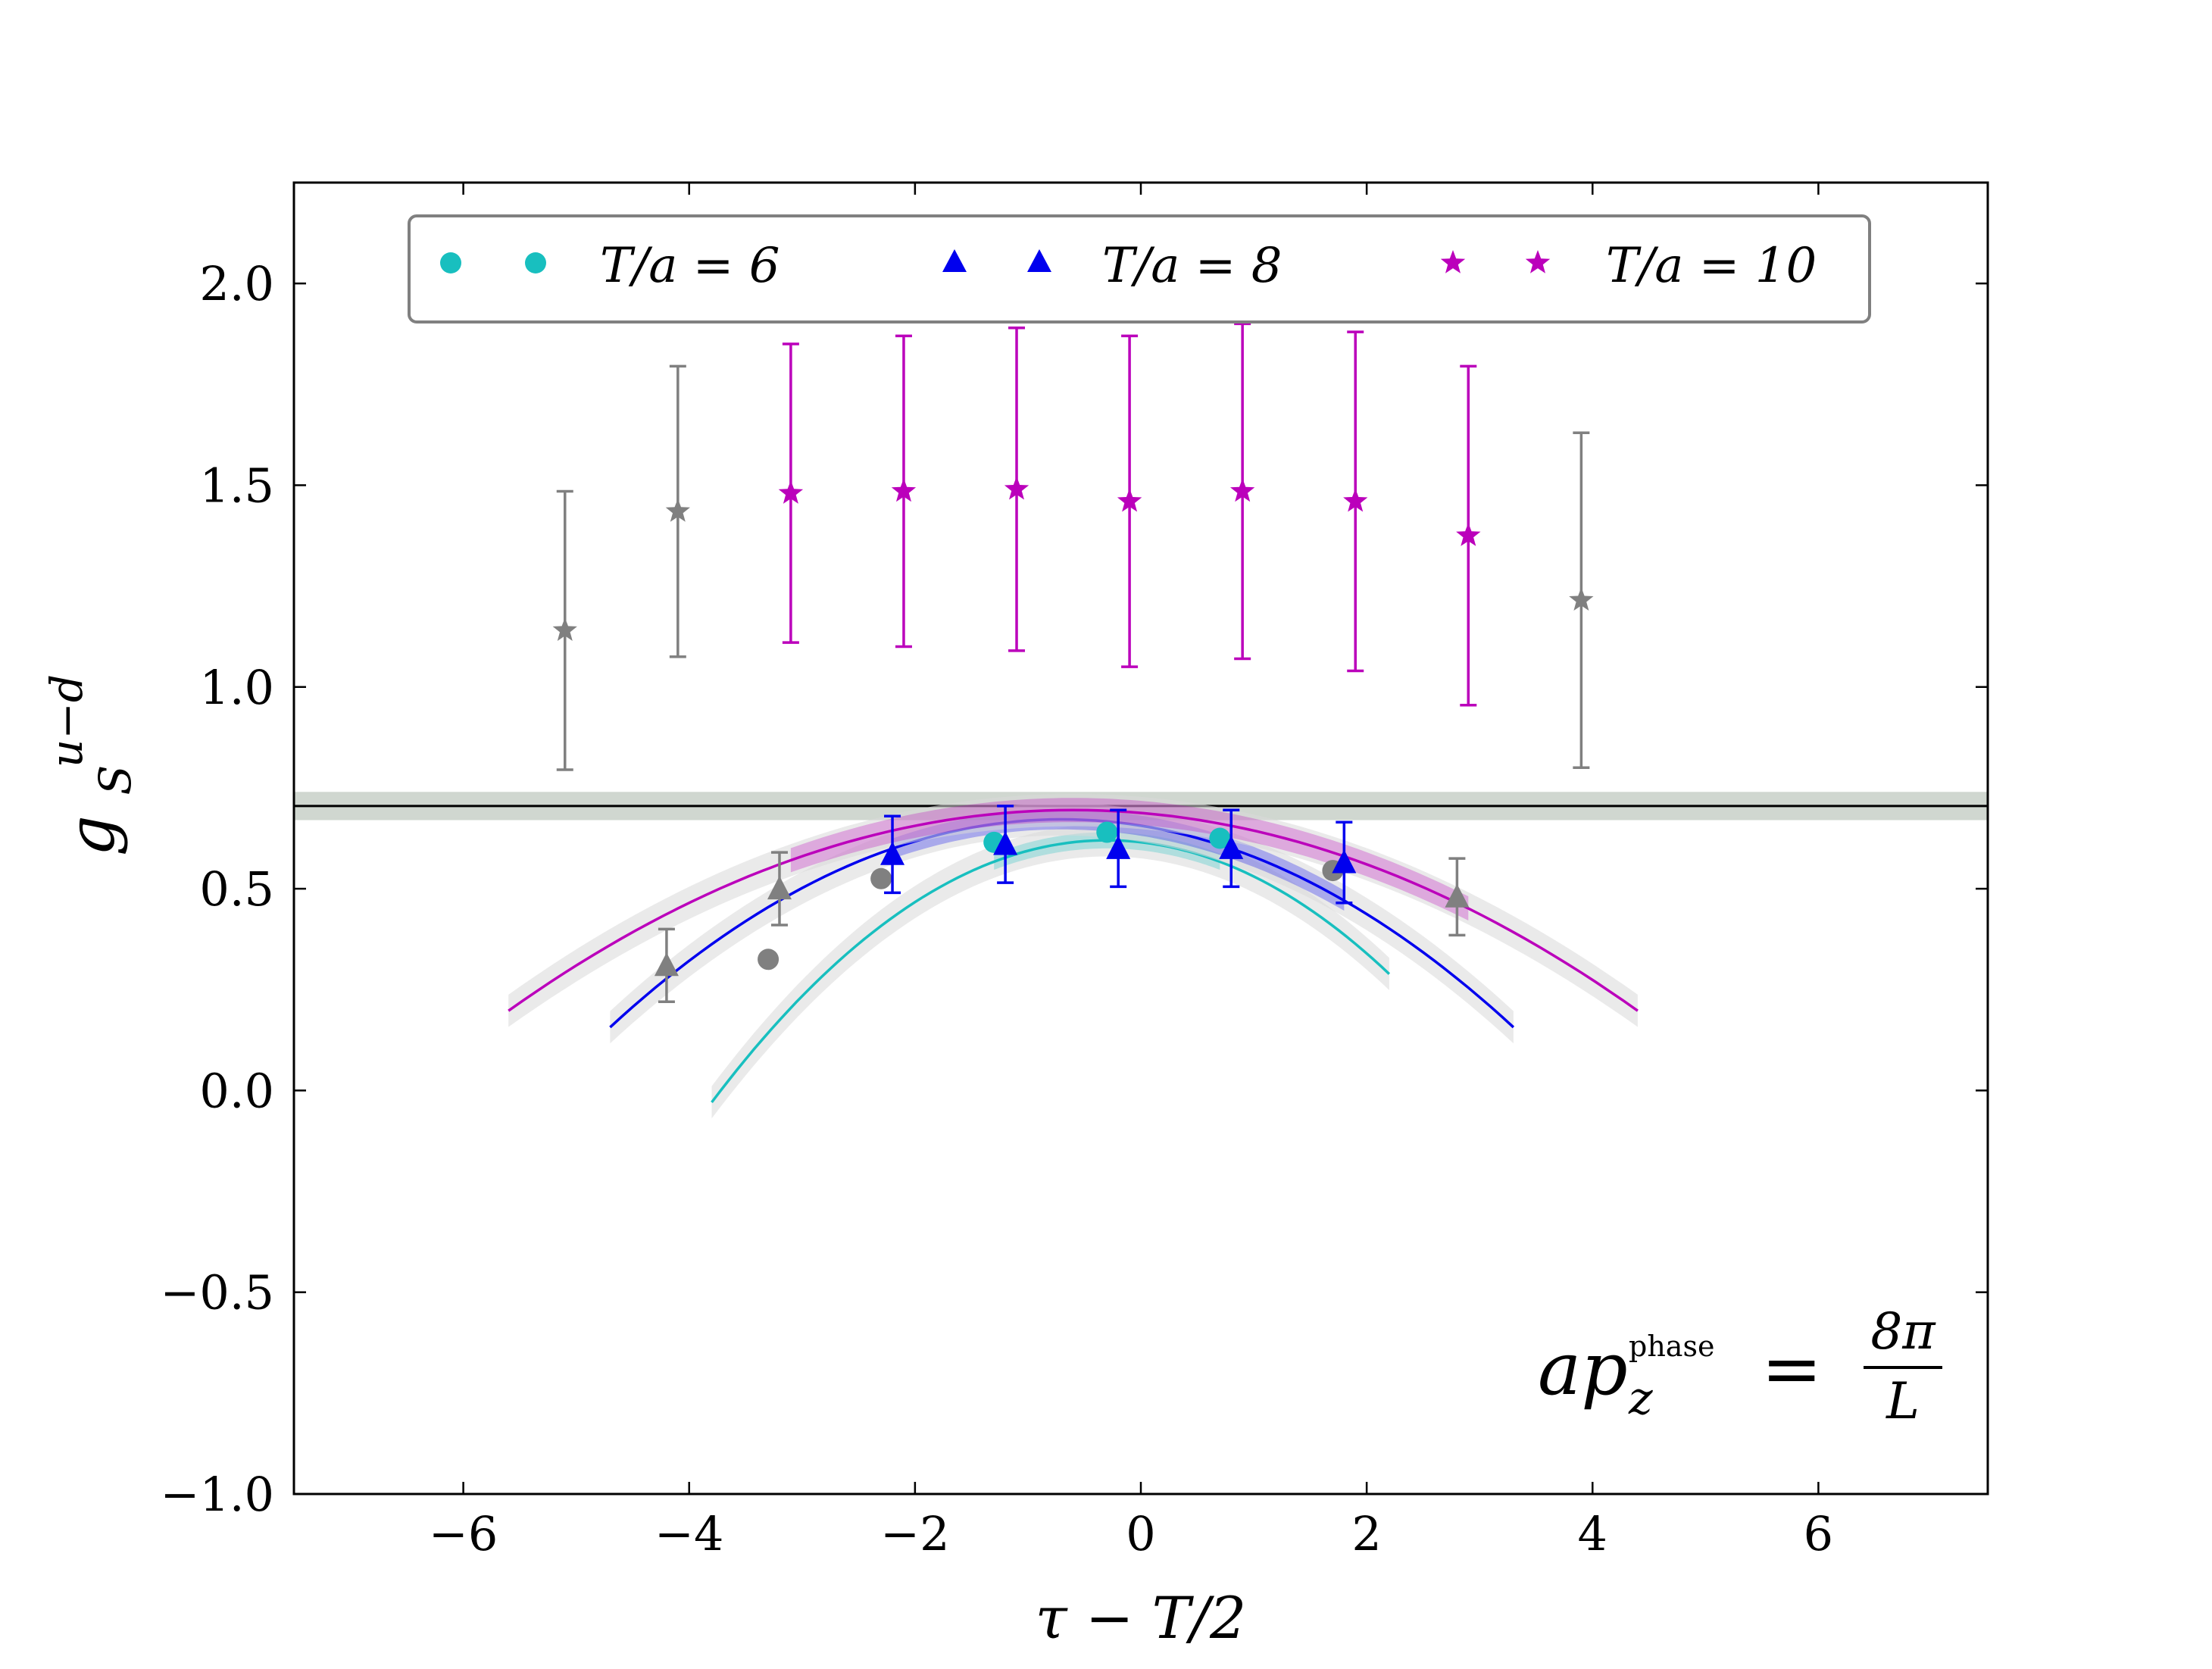 This screenshot has height=1669, width=2212. Describe the element at coordinates (217, 1293) in the screenshot. I see `y-tick-label: −0.5` at that location.